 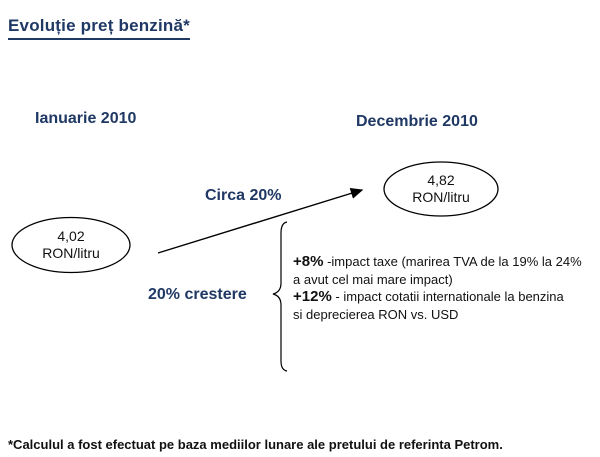 I want to click on end-price-ellipse, so click(x=441, y=189).